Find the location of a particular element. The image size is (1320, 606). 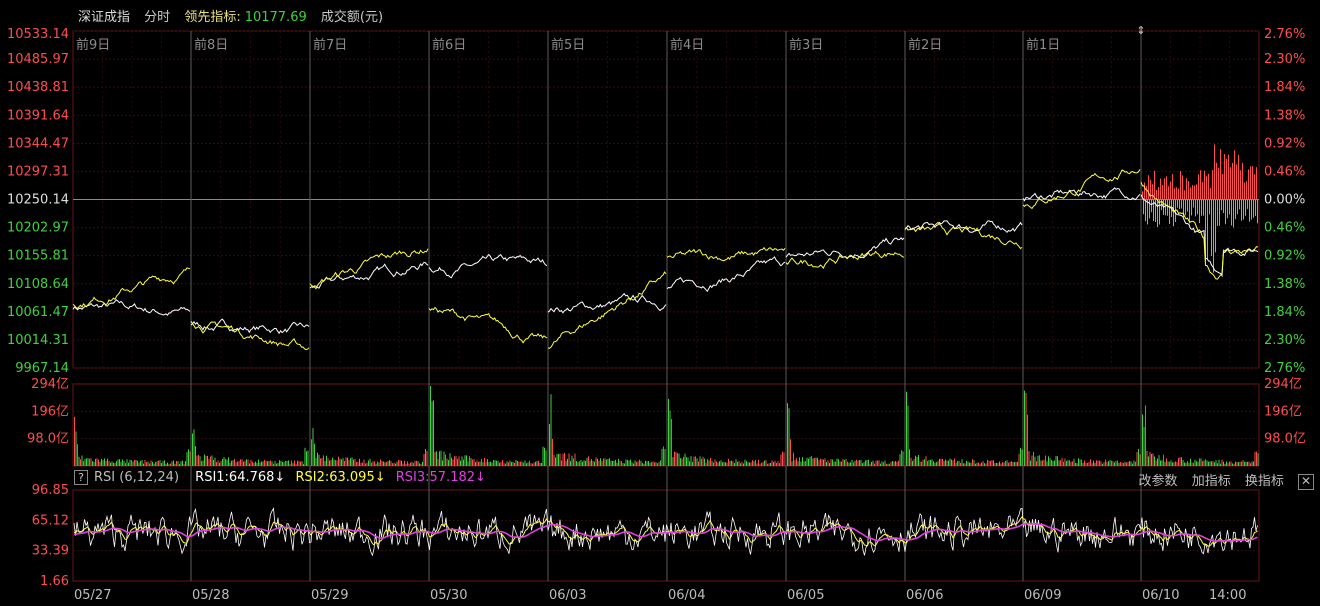

percent-tick-label: 0.92% is located at coordinates (1284, 256).